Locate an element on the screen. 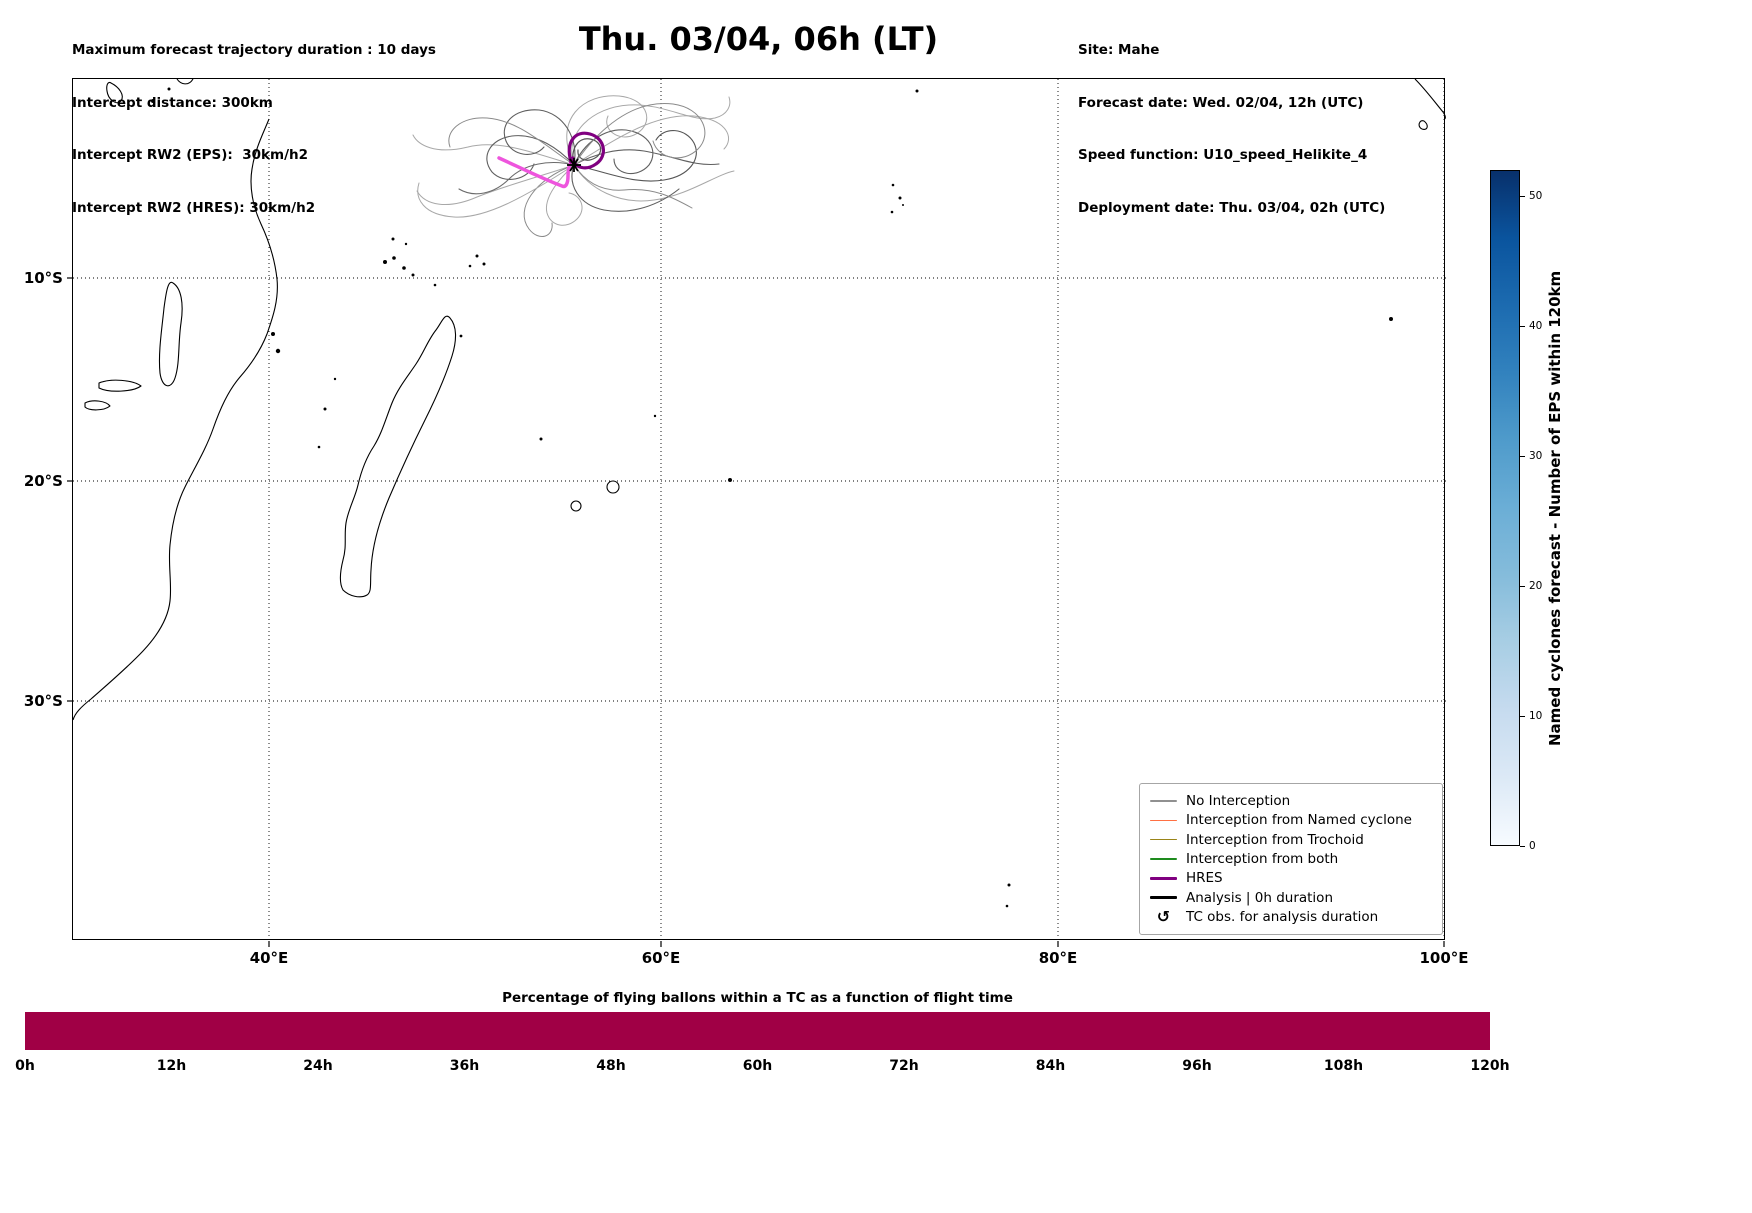  flight-time-tick-label: 84h is located at coordinates (1050, 1066).